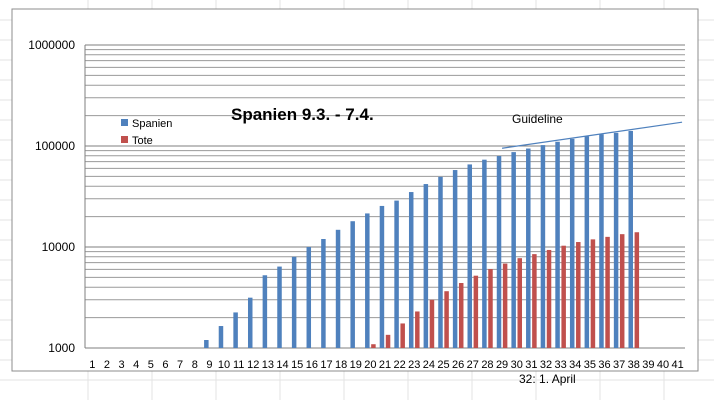 The height and width of the screenshot is (400, 714). What do you see at coordinates (678, 365) in the screenshot?
I see `x-tick-label: 41` at bounding box center [678, 365].